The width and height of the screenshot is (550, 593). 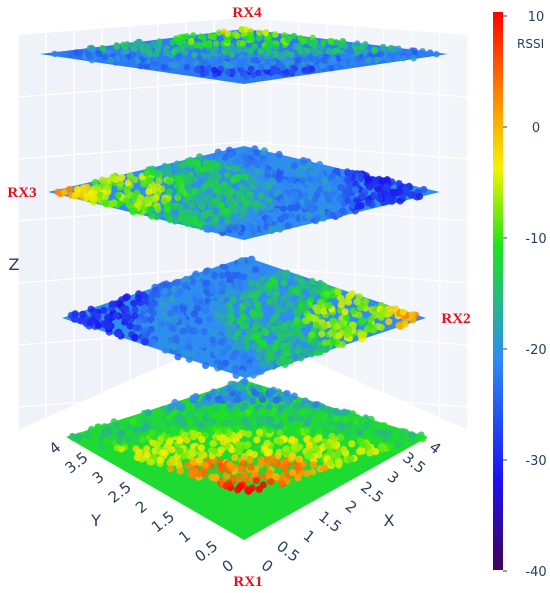 I want to click on colorbar-title: RSSI, so click(x=530, y=44).